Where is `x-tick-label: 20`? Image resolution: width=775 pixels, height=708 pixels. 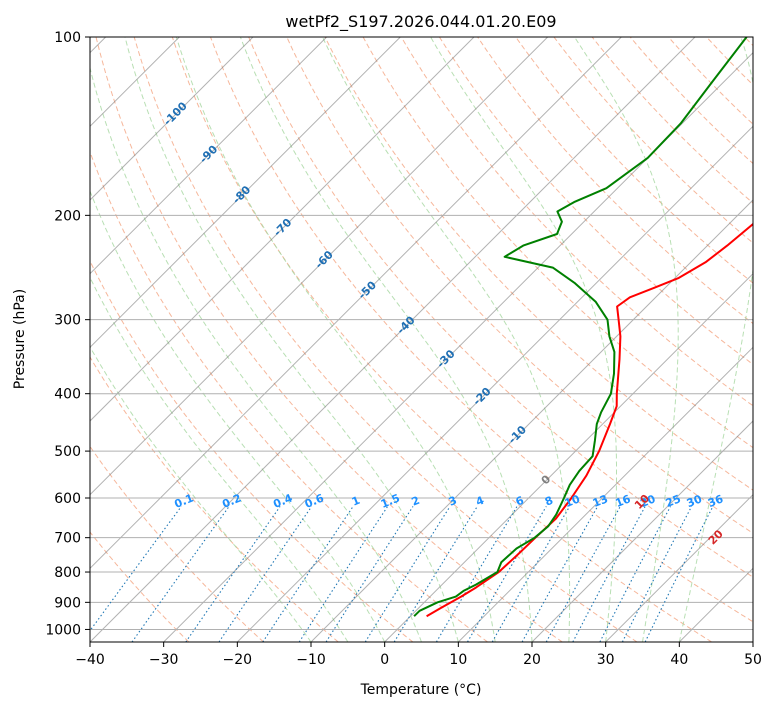
x-tick-label: 20 is located at coordinates (532, 660).